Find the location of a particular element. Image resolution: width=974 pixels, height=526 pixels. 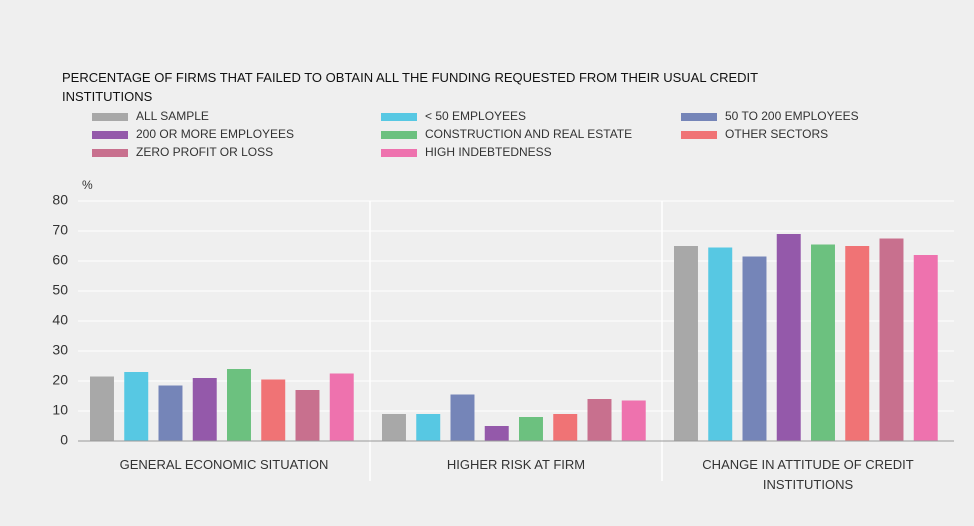

y-tick-label: 60 is located at coordinates (60, 260).